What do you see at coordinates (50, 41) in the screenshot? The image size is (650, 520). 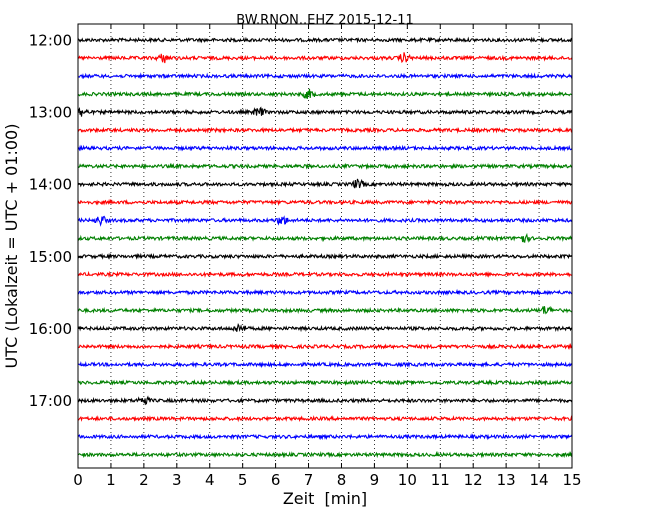 I see `y-tick-label: 12:00` at bounding box center [50, 41].